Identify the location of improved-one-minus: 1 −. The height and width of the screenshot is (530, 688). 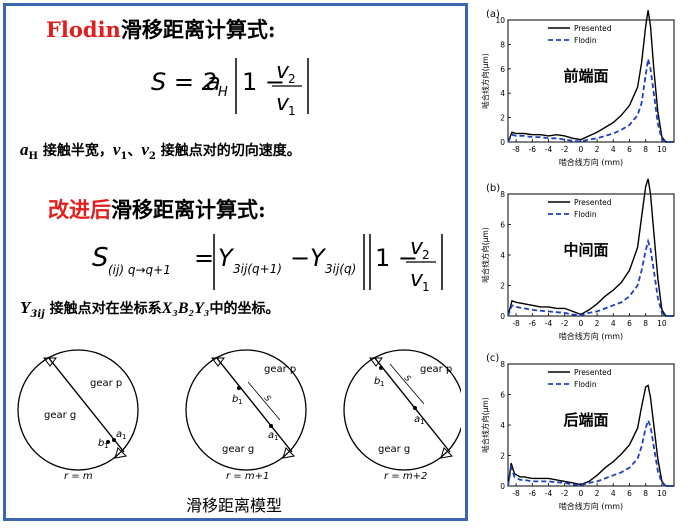
(396, 258).